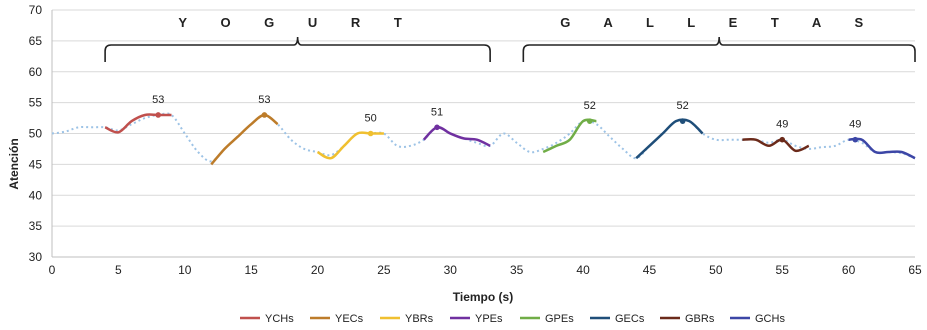  What do you see at coordinates (36, 164) in the screenshot?
I see `y-tick-label: 45` at bounding box center [36, 164].